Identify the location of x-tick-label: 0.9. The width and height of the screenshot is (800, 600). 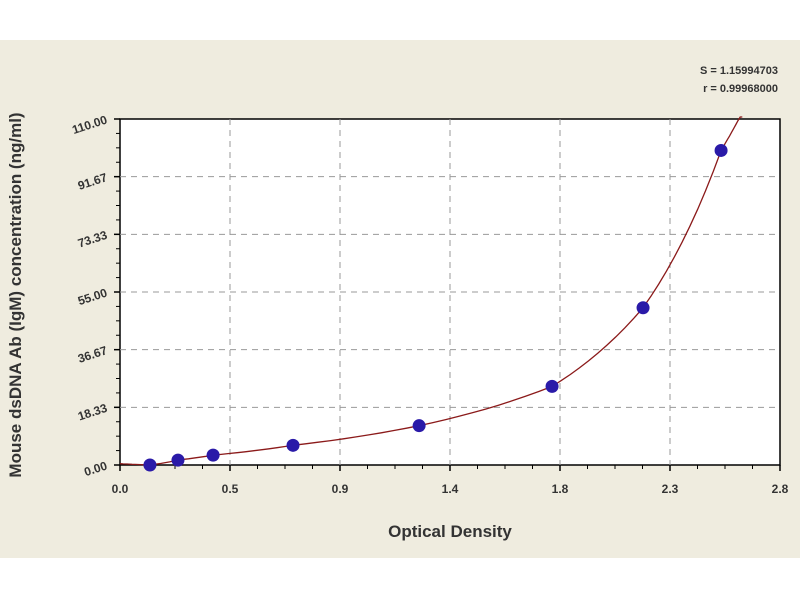
(340, 489).